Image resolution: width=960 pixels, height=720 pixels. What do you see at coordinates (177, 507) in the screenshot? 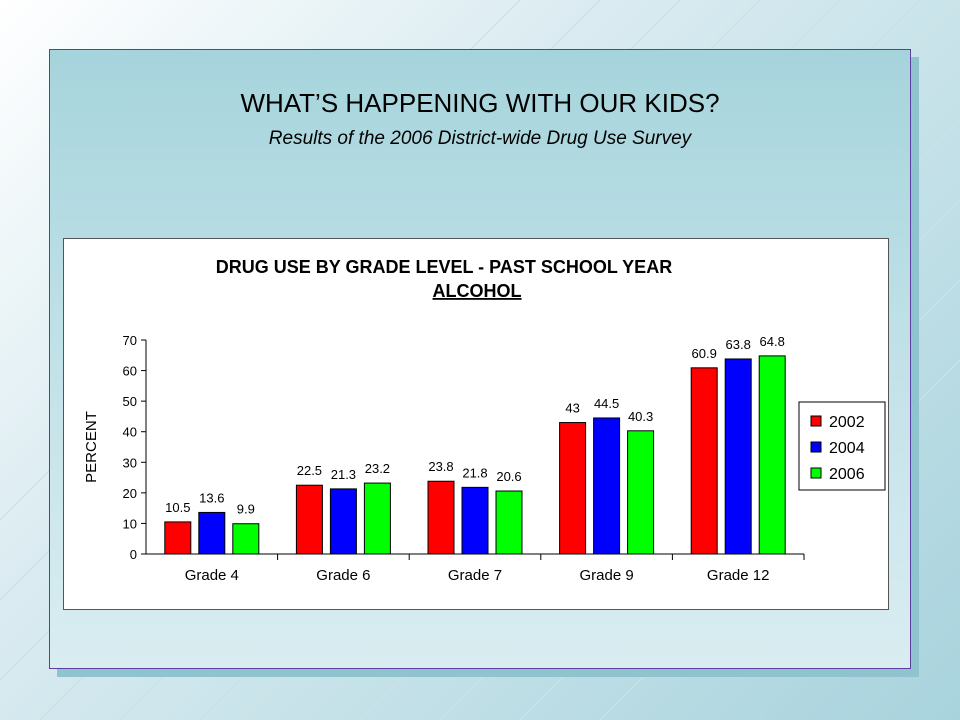
I see `data-label: 10.5` at bounding box center [177, 507].